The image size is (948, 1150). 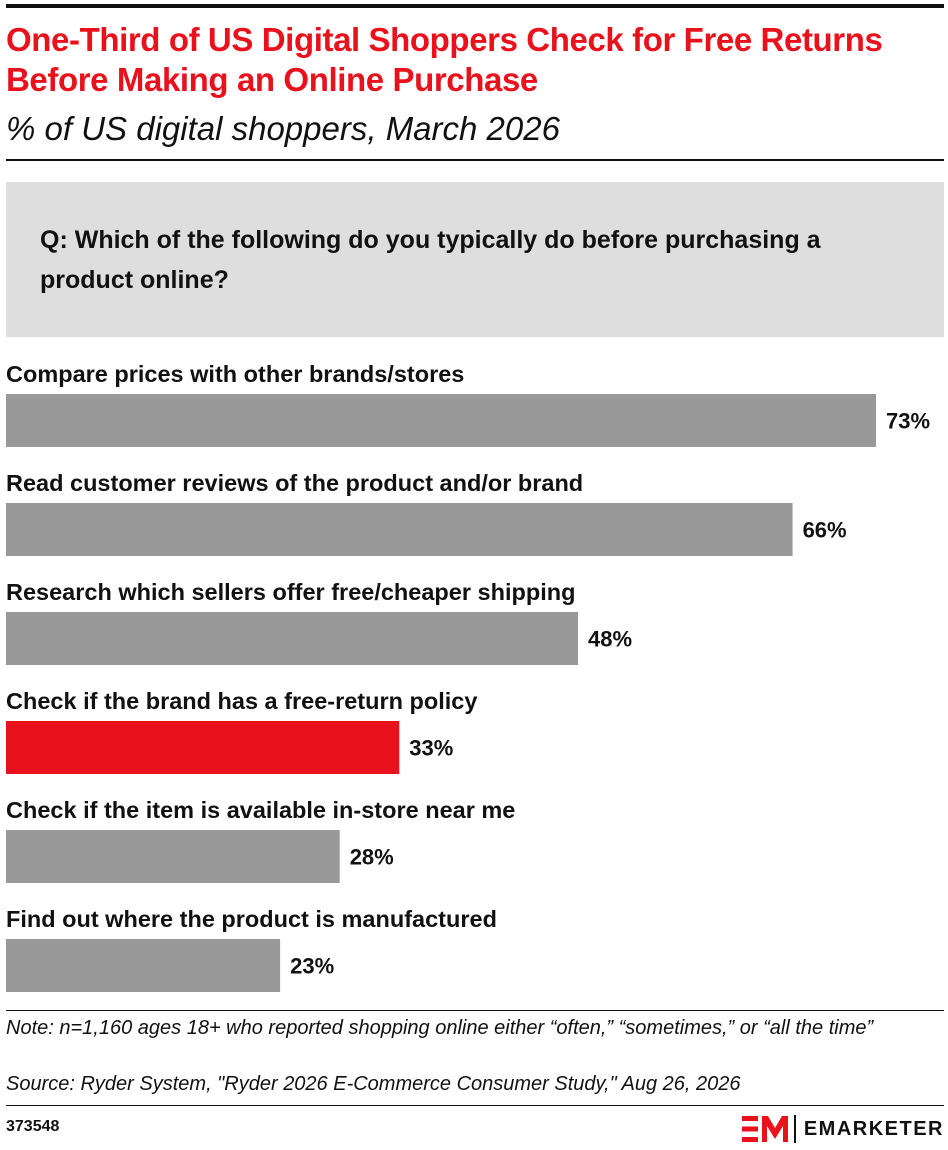 What do you see at coordinates (33, 1126) in the screenshot?
I see `chart-id: 373548` at bounding box center [33, 1126].